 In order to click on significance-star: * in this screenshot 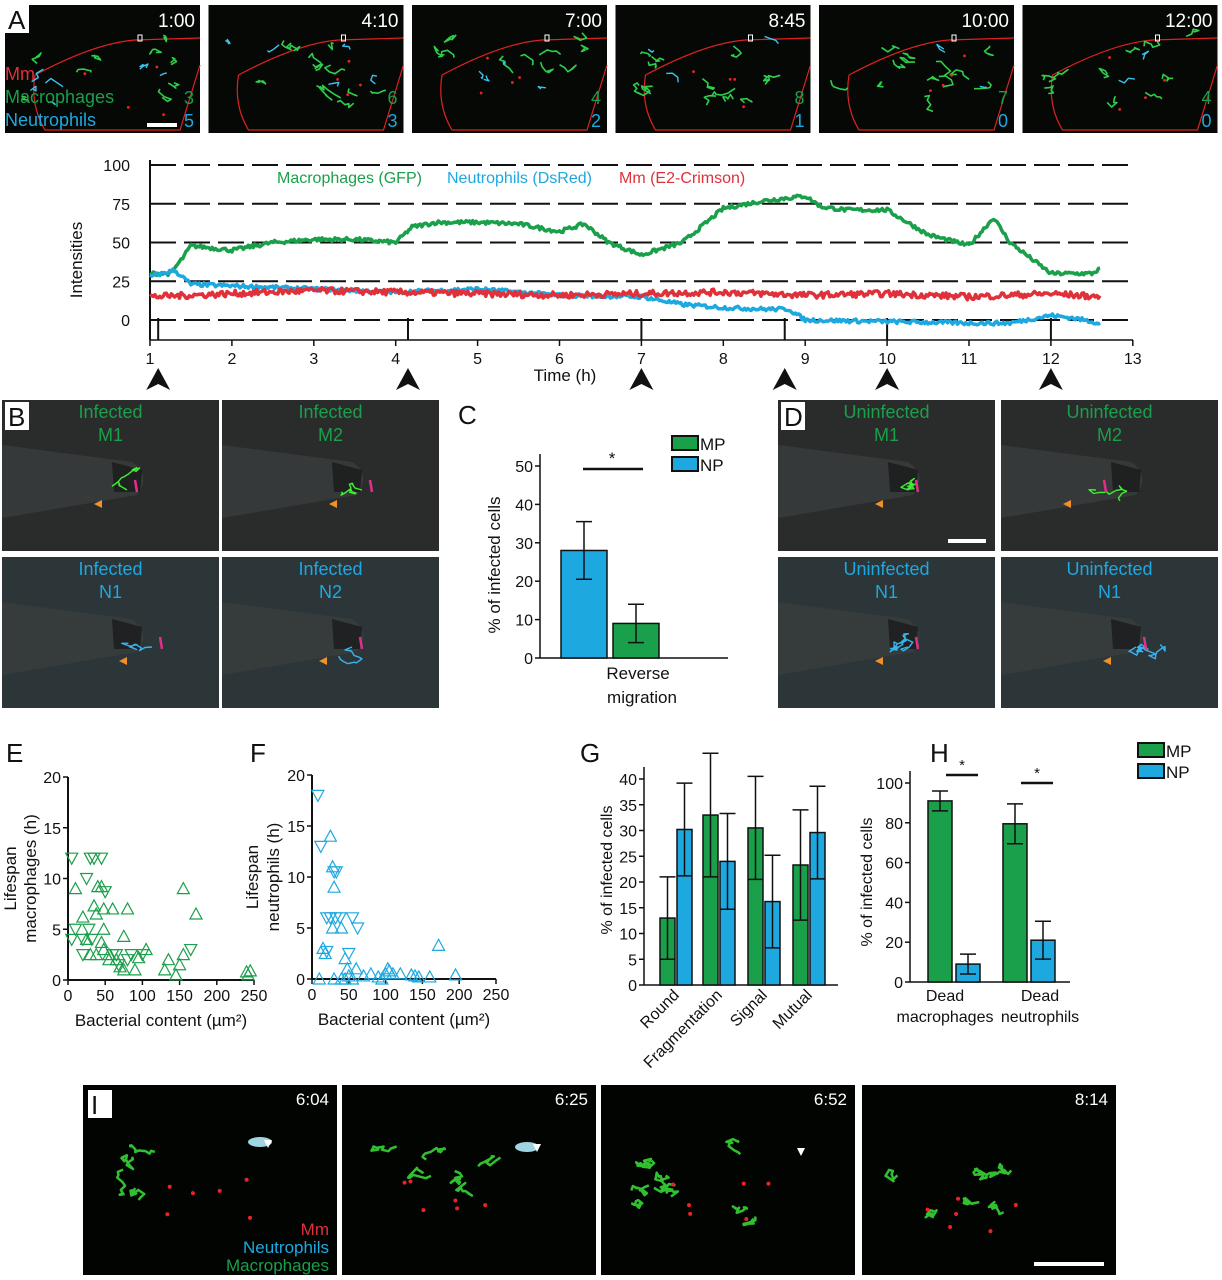, I will do `click(612, 458)`.